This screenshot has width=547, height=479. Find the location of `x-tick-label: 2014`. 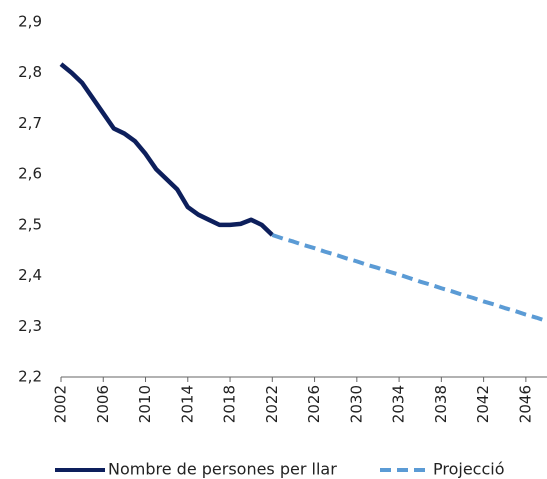

x-tick-label: 2014 is located at coordinates (187, 404).